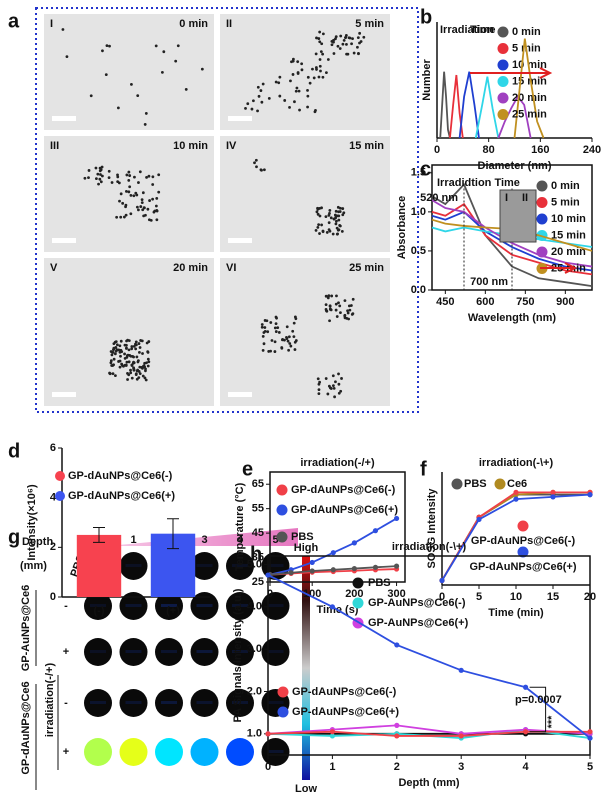 This screenshot has height=797, width=603. What do you see at coordinates (417, 603) in the screenshot?
I see `legend-label: GP-AuNPs@Ce6(-)` at bounding box center [417, 603].